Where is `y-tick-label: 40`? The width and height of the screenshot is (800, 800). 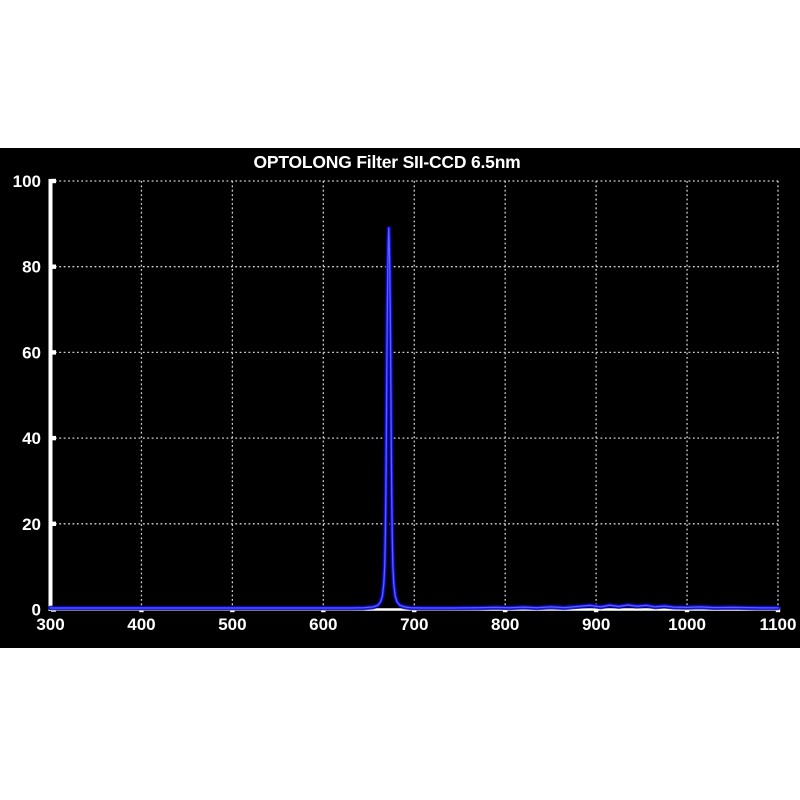
y-tick-label: 40 is located at coordinates (31, 438).